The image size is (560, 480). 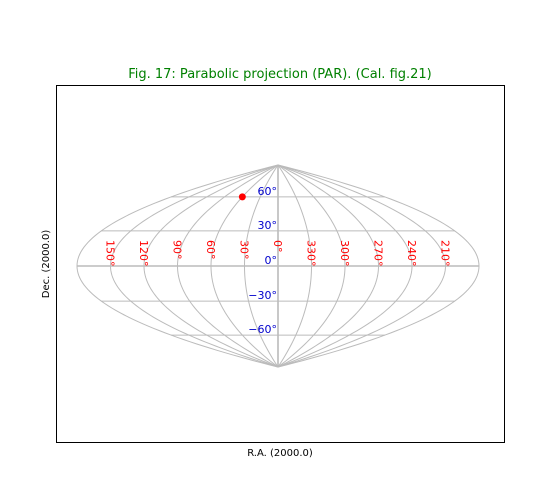 What do you see at coordinates (262, 329) in the screenshot?
I see `dec-tick-label: −60°` at bounding box center [262, 329].